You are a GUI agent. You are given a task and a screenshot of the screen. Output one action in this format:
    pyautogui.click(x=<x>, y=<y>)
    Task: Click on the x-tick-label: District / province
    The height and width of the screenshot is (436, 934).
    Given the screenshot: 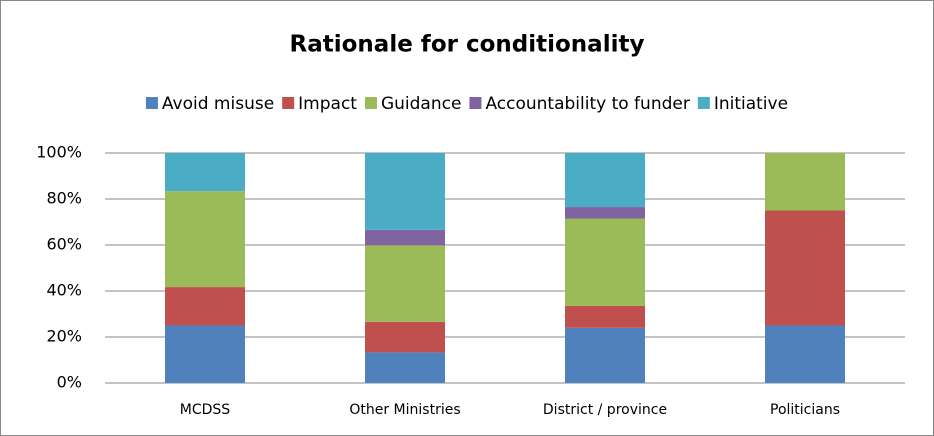 What is the action you would take?
    pyautogui.click(x=605, y=410)
    